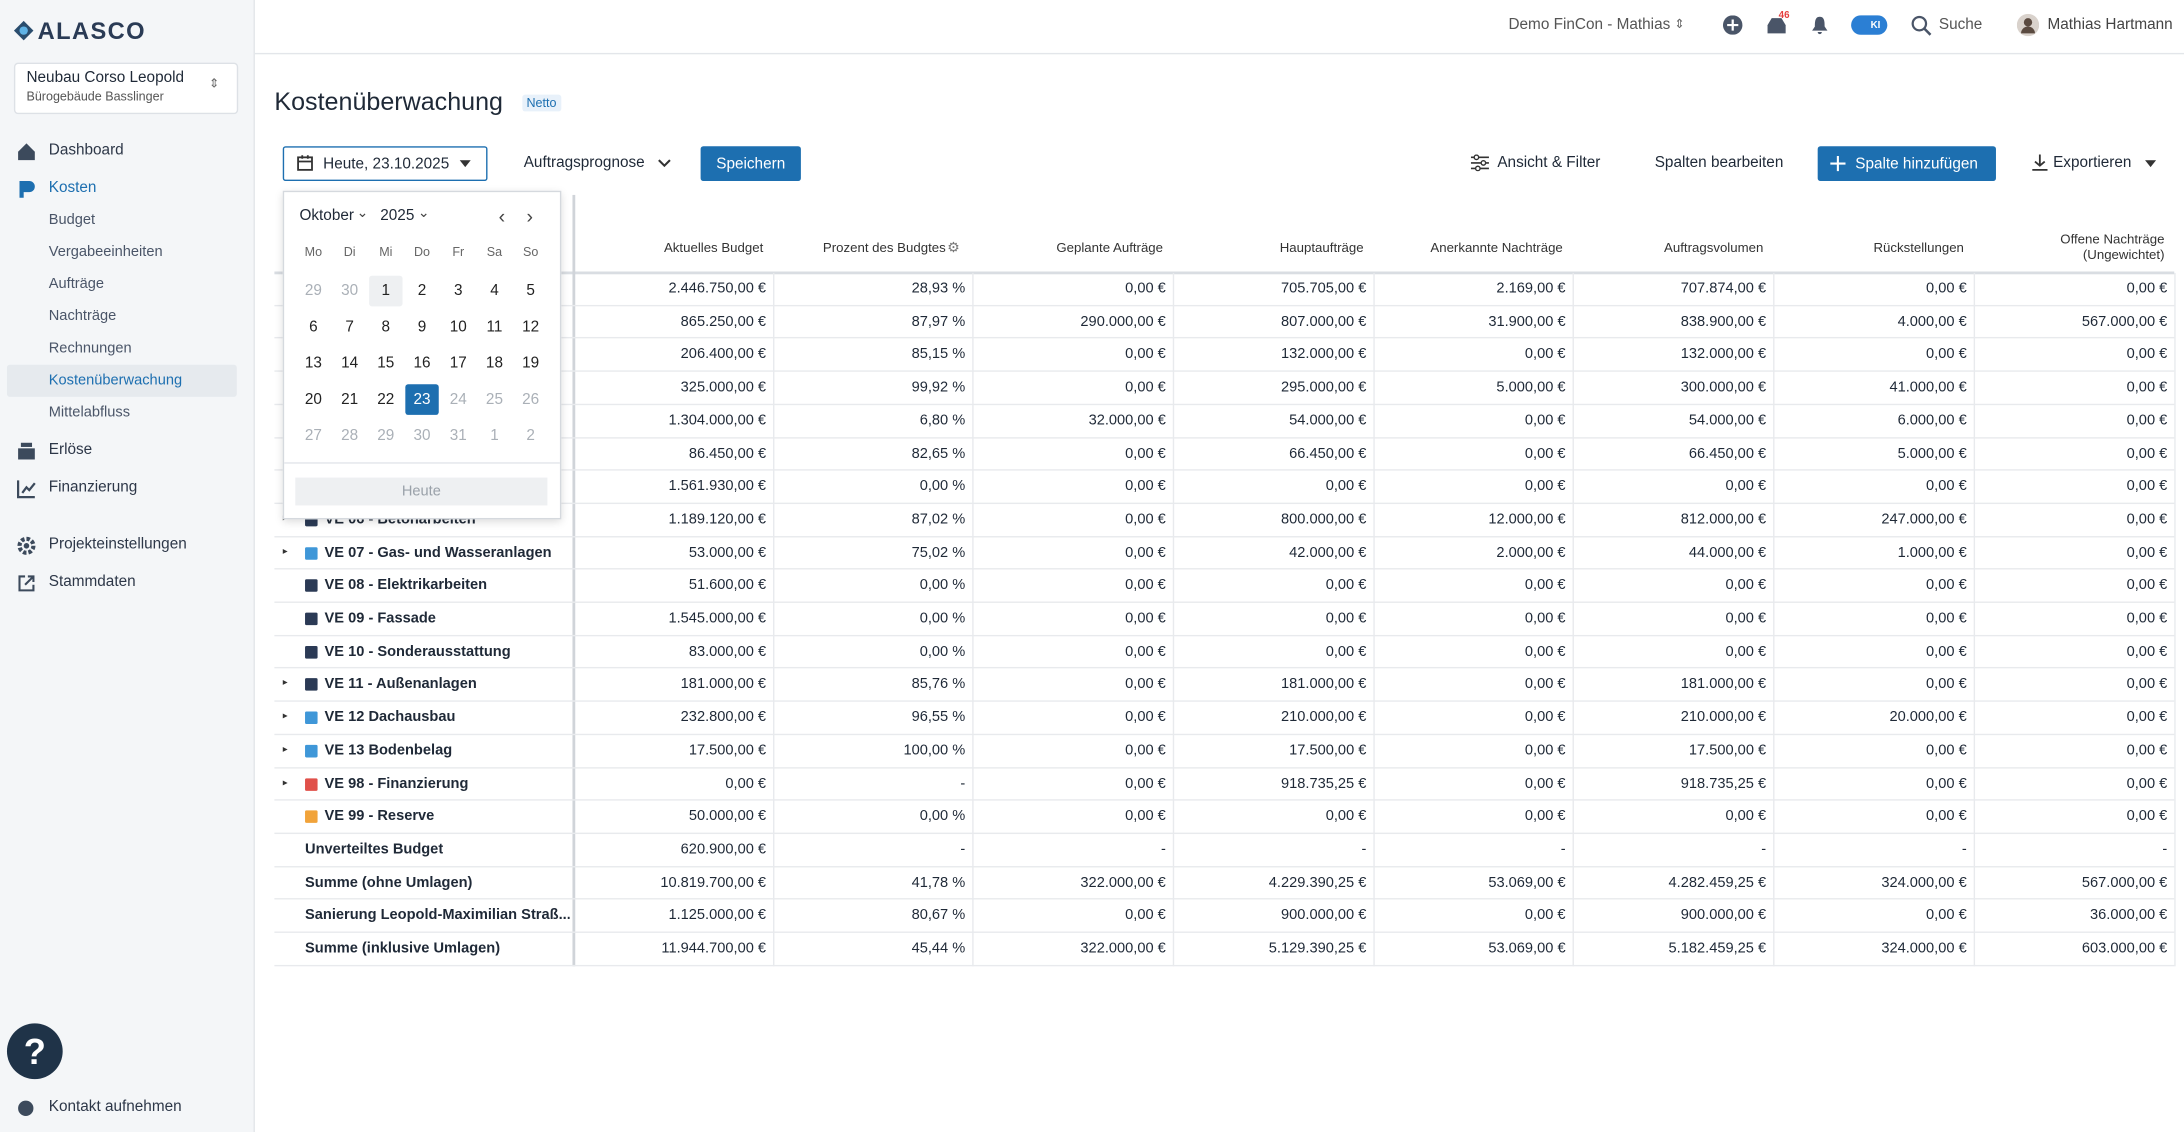 The height and width of the screenshot is (1132, 2184). Describe the element at coordinates (2028, 25) in the screenshot. I see `avatar` at that location.